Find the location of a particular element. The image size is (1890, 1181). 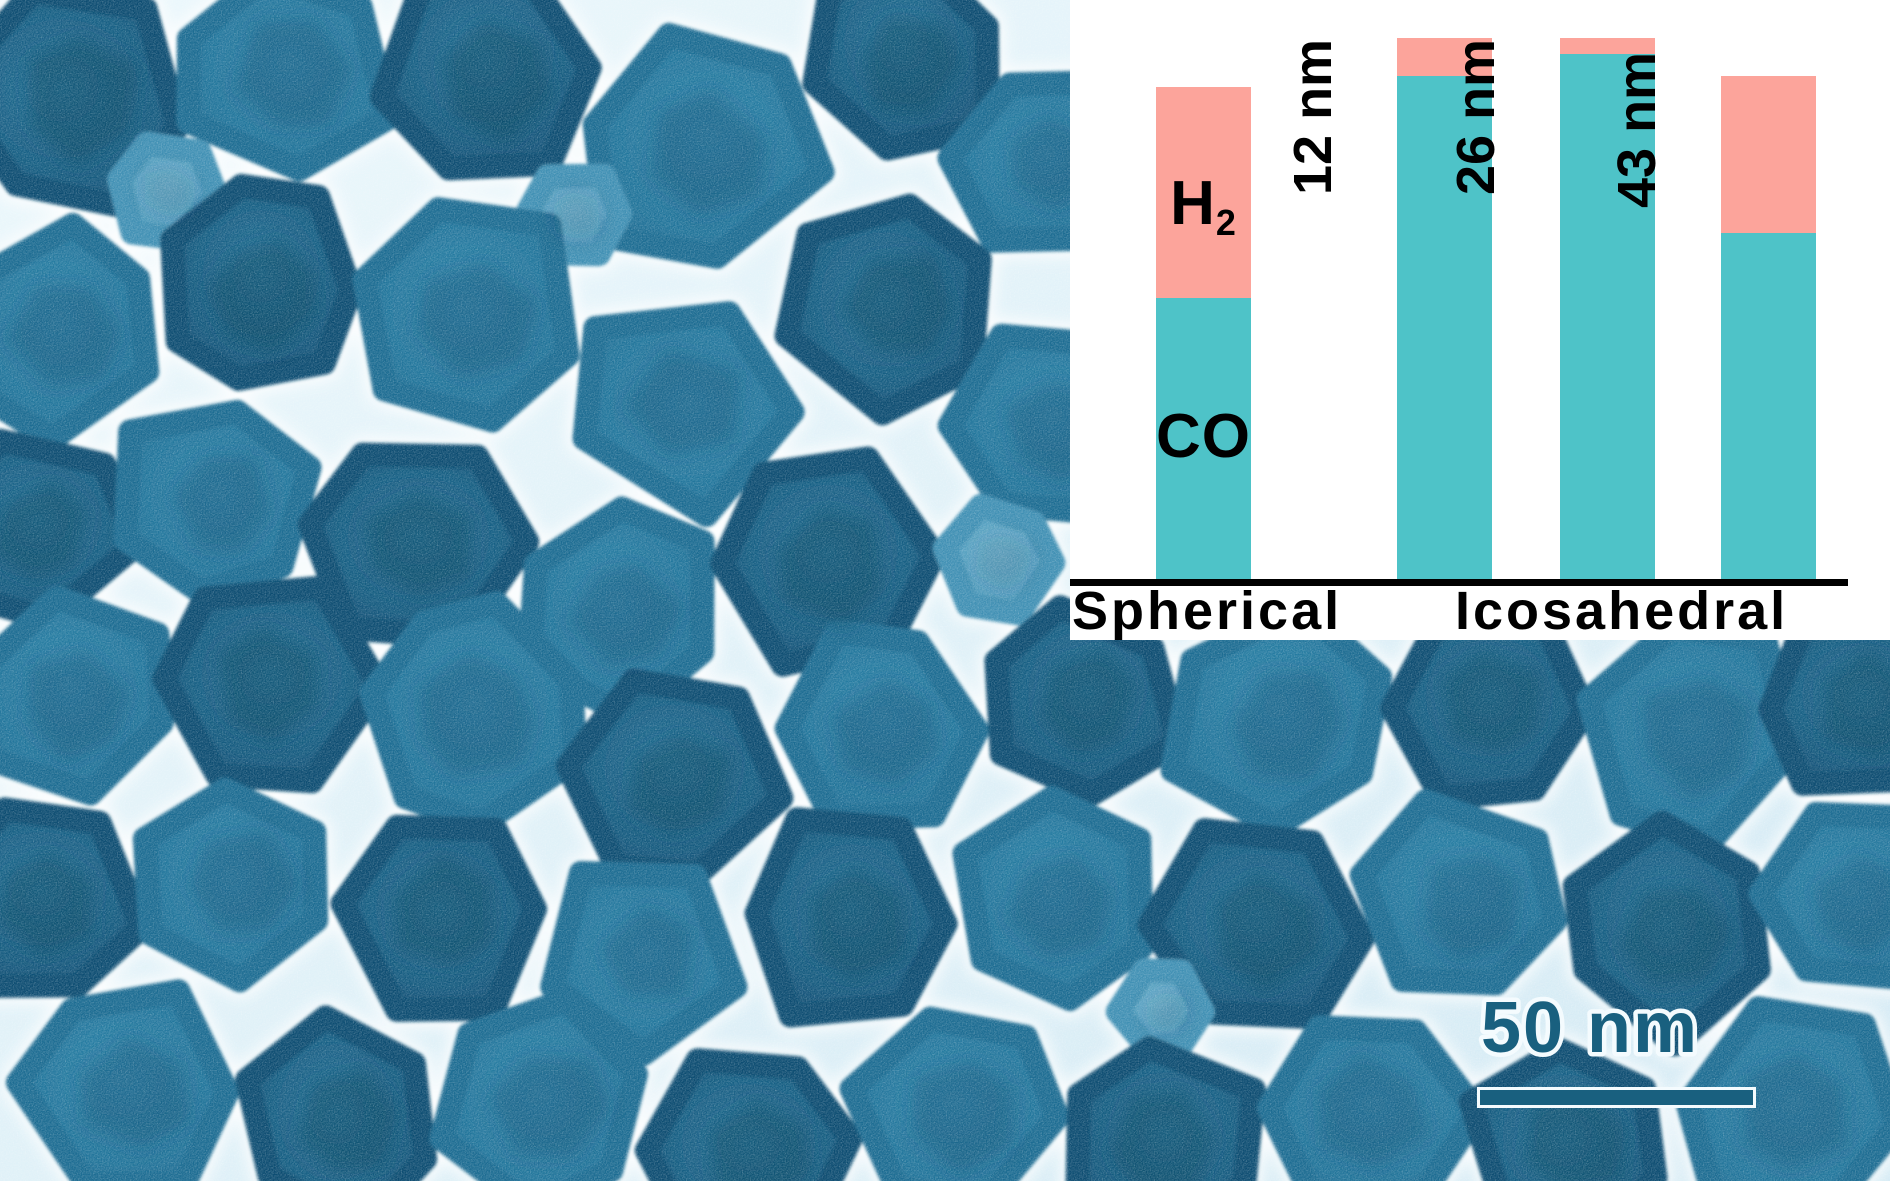

size-label-12nm: 12 nm is located at coordinates (1313, 116).